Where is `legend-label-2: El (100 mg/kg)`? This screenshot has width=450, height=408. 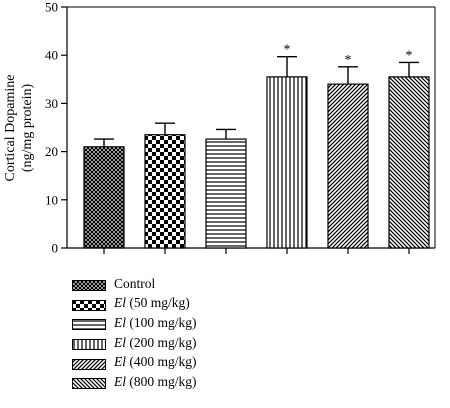
legend-label-2: El (100 mg/kg) is located at coordinates (155, 322).